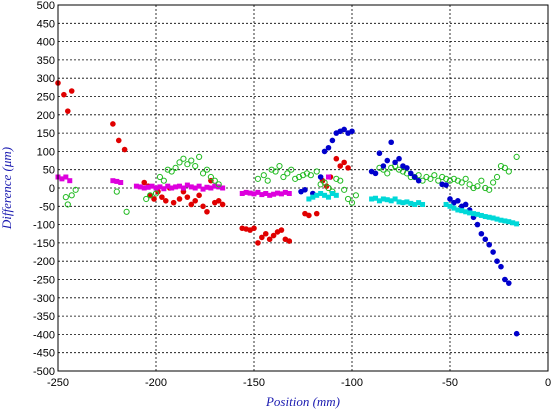 Image resolution: width=552 pixels, height=412 pixels. What do you see at coordinates (291, 184) in the screenshot?
I see `data-series` at bounding box center [291, 184].